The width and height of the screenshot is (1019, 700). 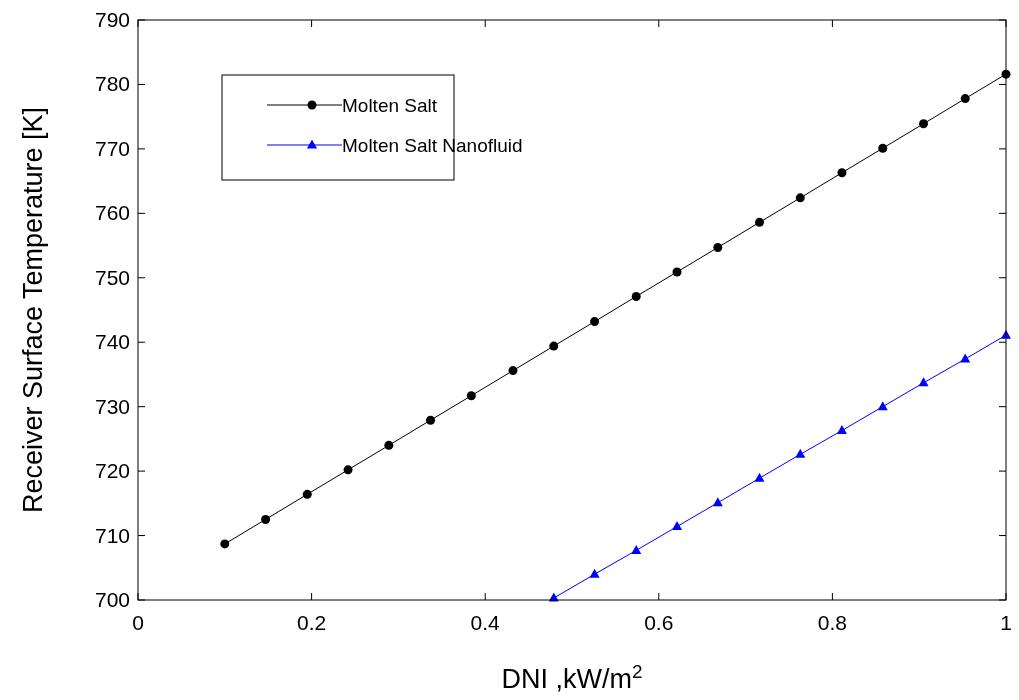 What do you see at coordinates (112, 19) in the screenshot?
I see `y-tick-label: 790` at bounding box center [112, 19].